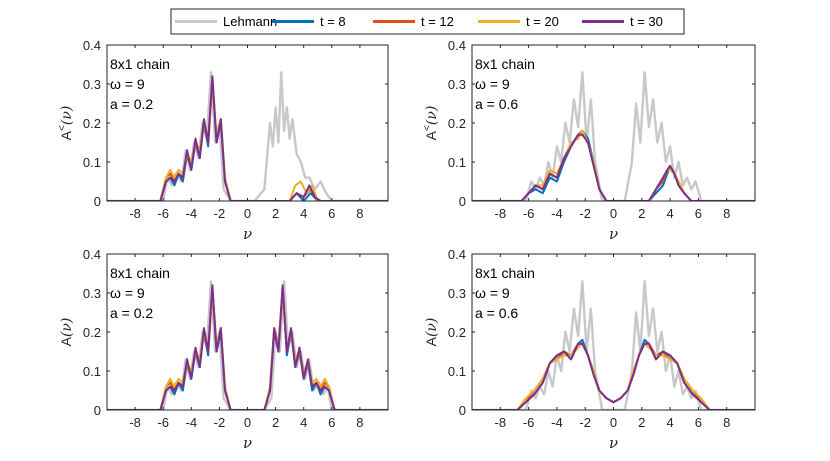  Describe the element at coordinates (496, 104) in the screenshot. I see `annotation-a-value: a = 0.6` at that location.